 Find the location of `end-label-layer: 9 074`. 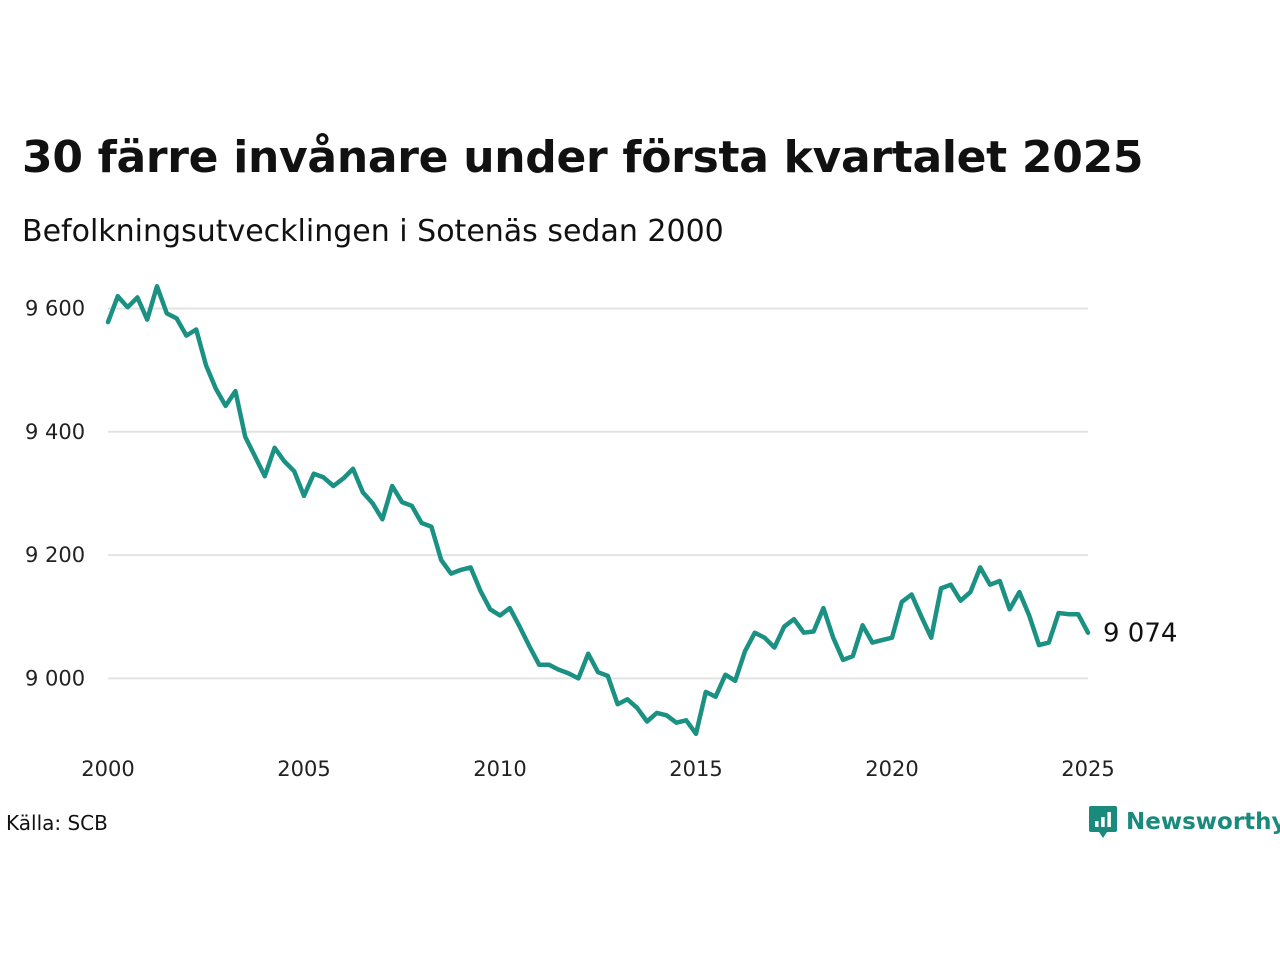

end-label-layer: 9 074 is located at coordinates (1140, 634).